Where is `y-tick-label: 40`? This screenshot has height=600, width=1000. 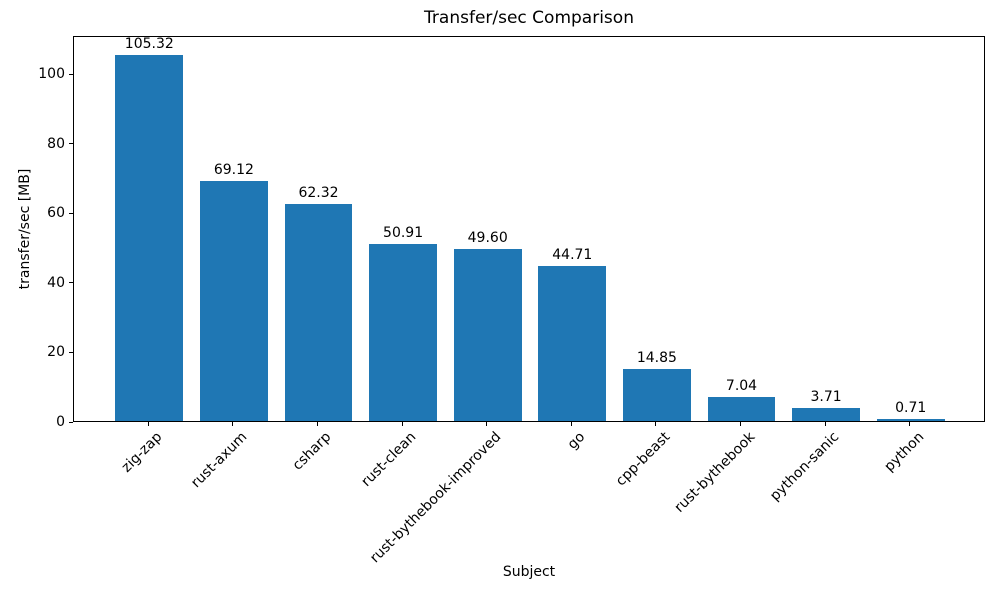 y-tick-label: 40 is located at coordinates (56, 282).